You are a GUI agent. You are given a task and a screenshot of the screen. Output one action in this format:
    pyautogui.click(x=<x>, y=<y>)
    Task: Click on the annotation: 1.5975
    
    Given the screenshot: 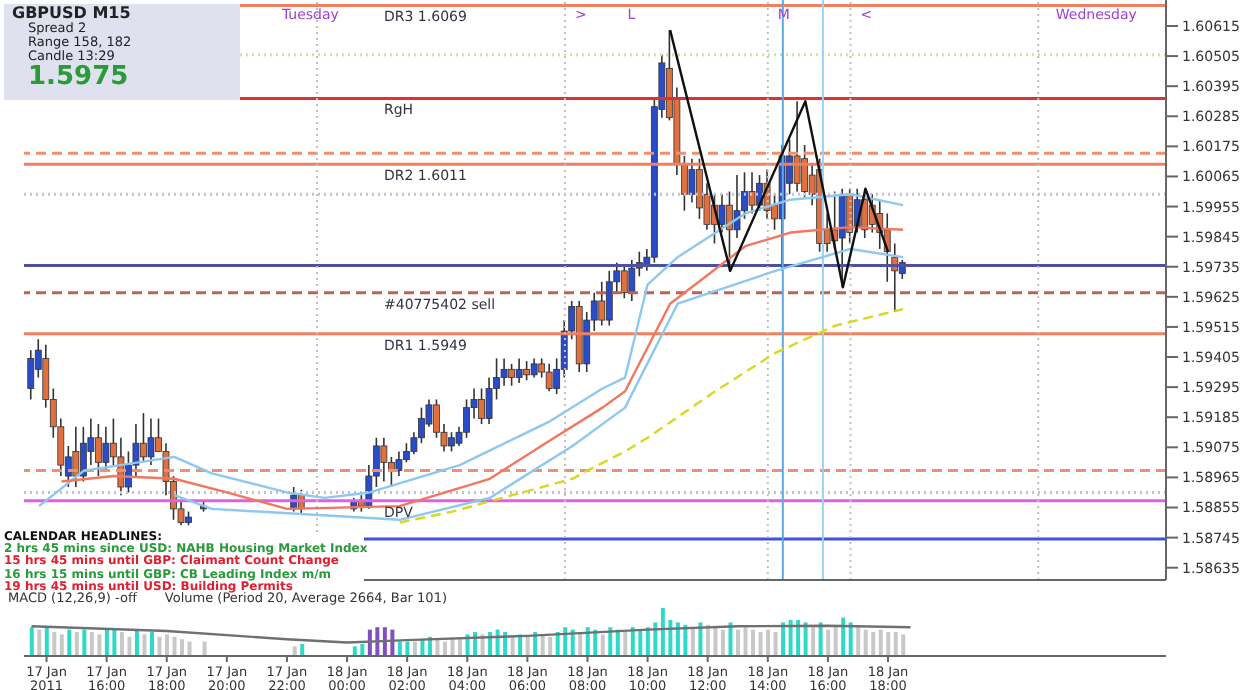 What is the action you would take?
    pyautogui.click(x=78, y=77)
    